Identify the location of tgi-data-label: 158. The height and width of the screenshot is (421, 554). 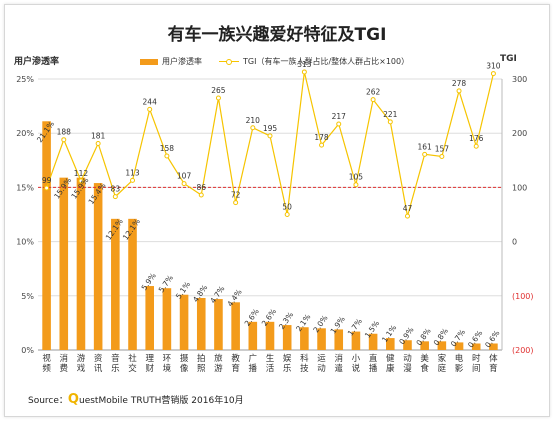
(167, 148).